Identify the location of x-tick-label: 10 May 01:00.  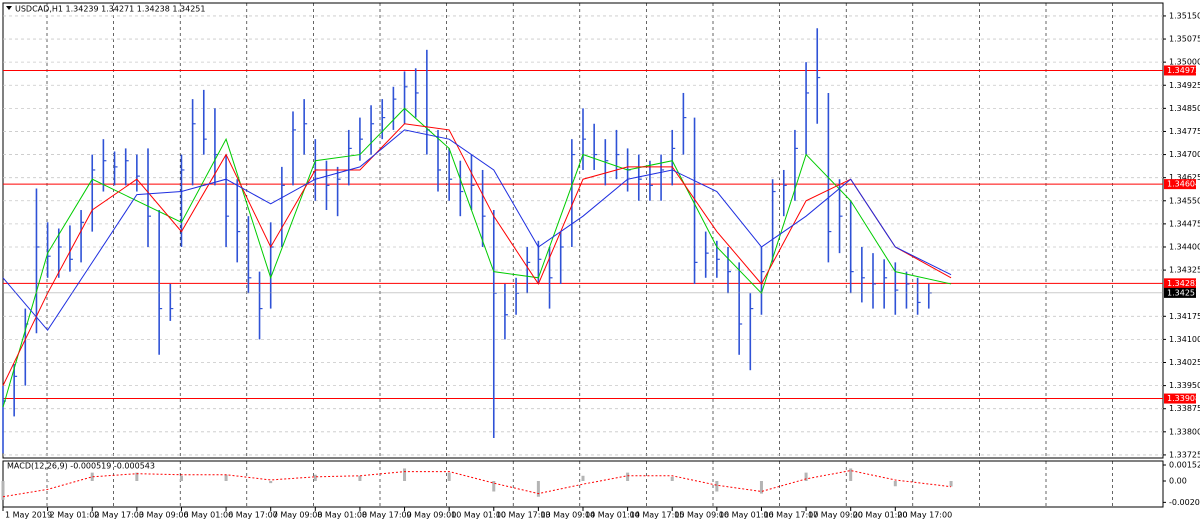
(478, 515).